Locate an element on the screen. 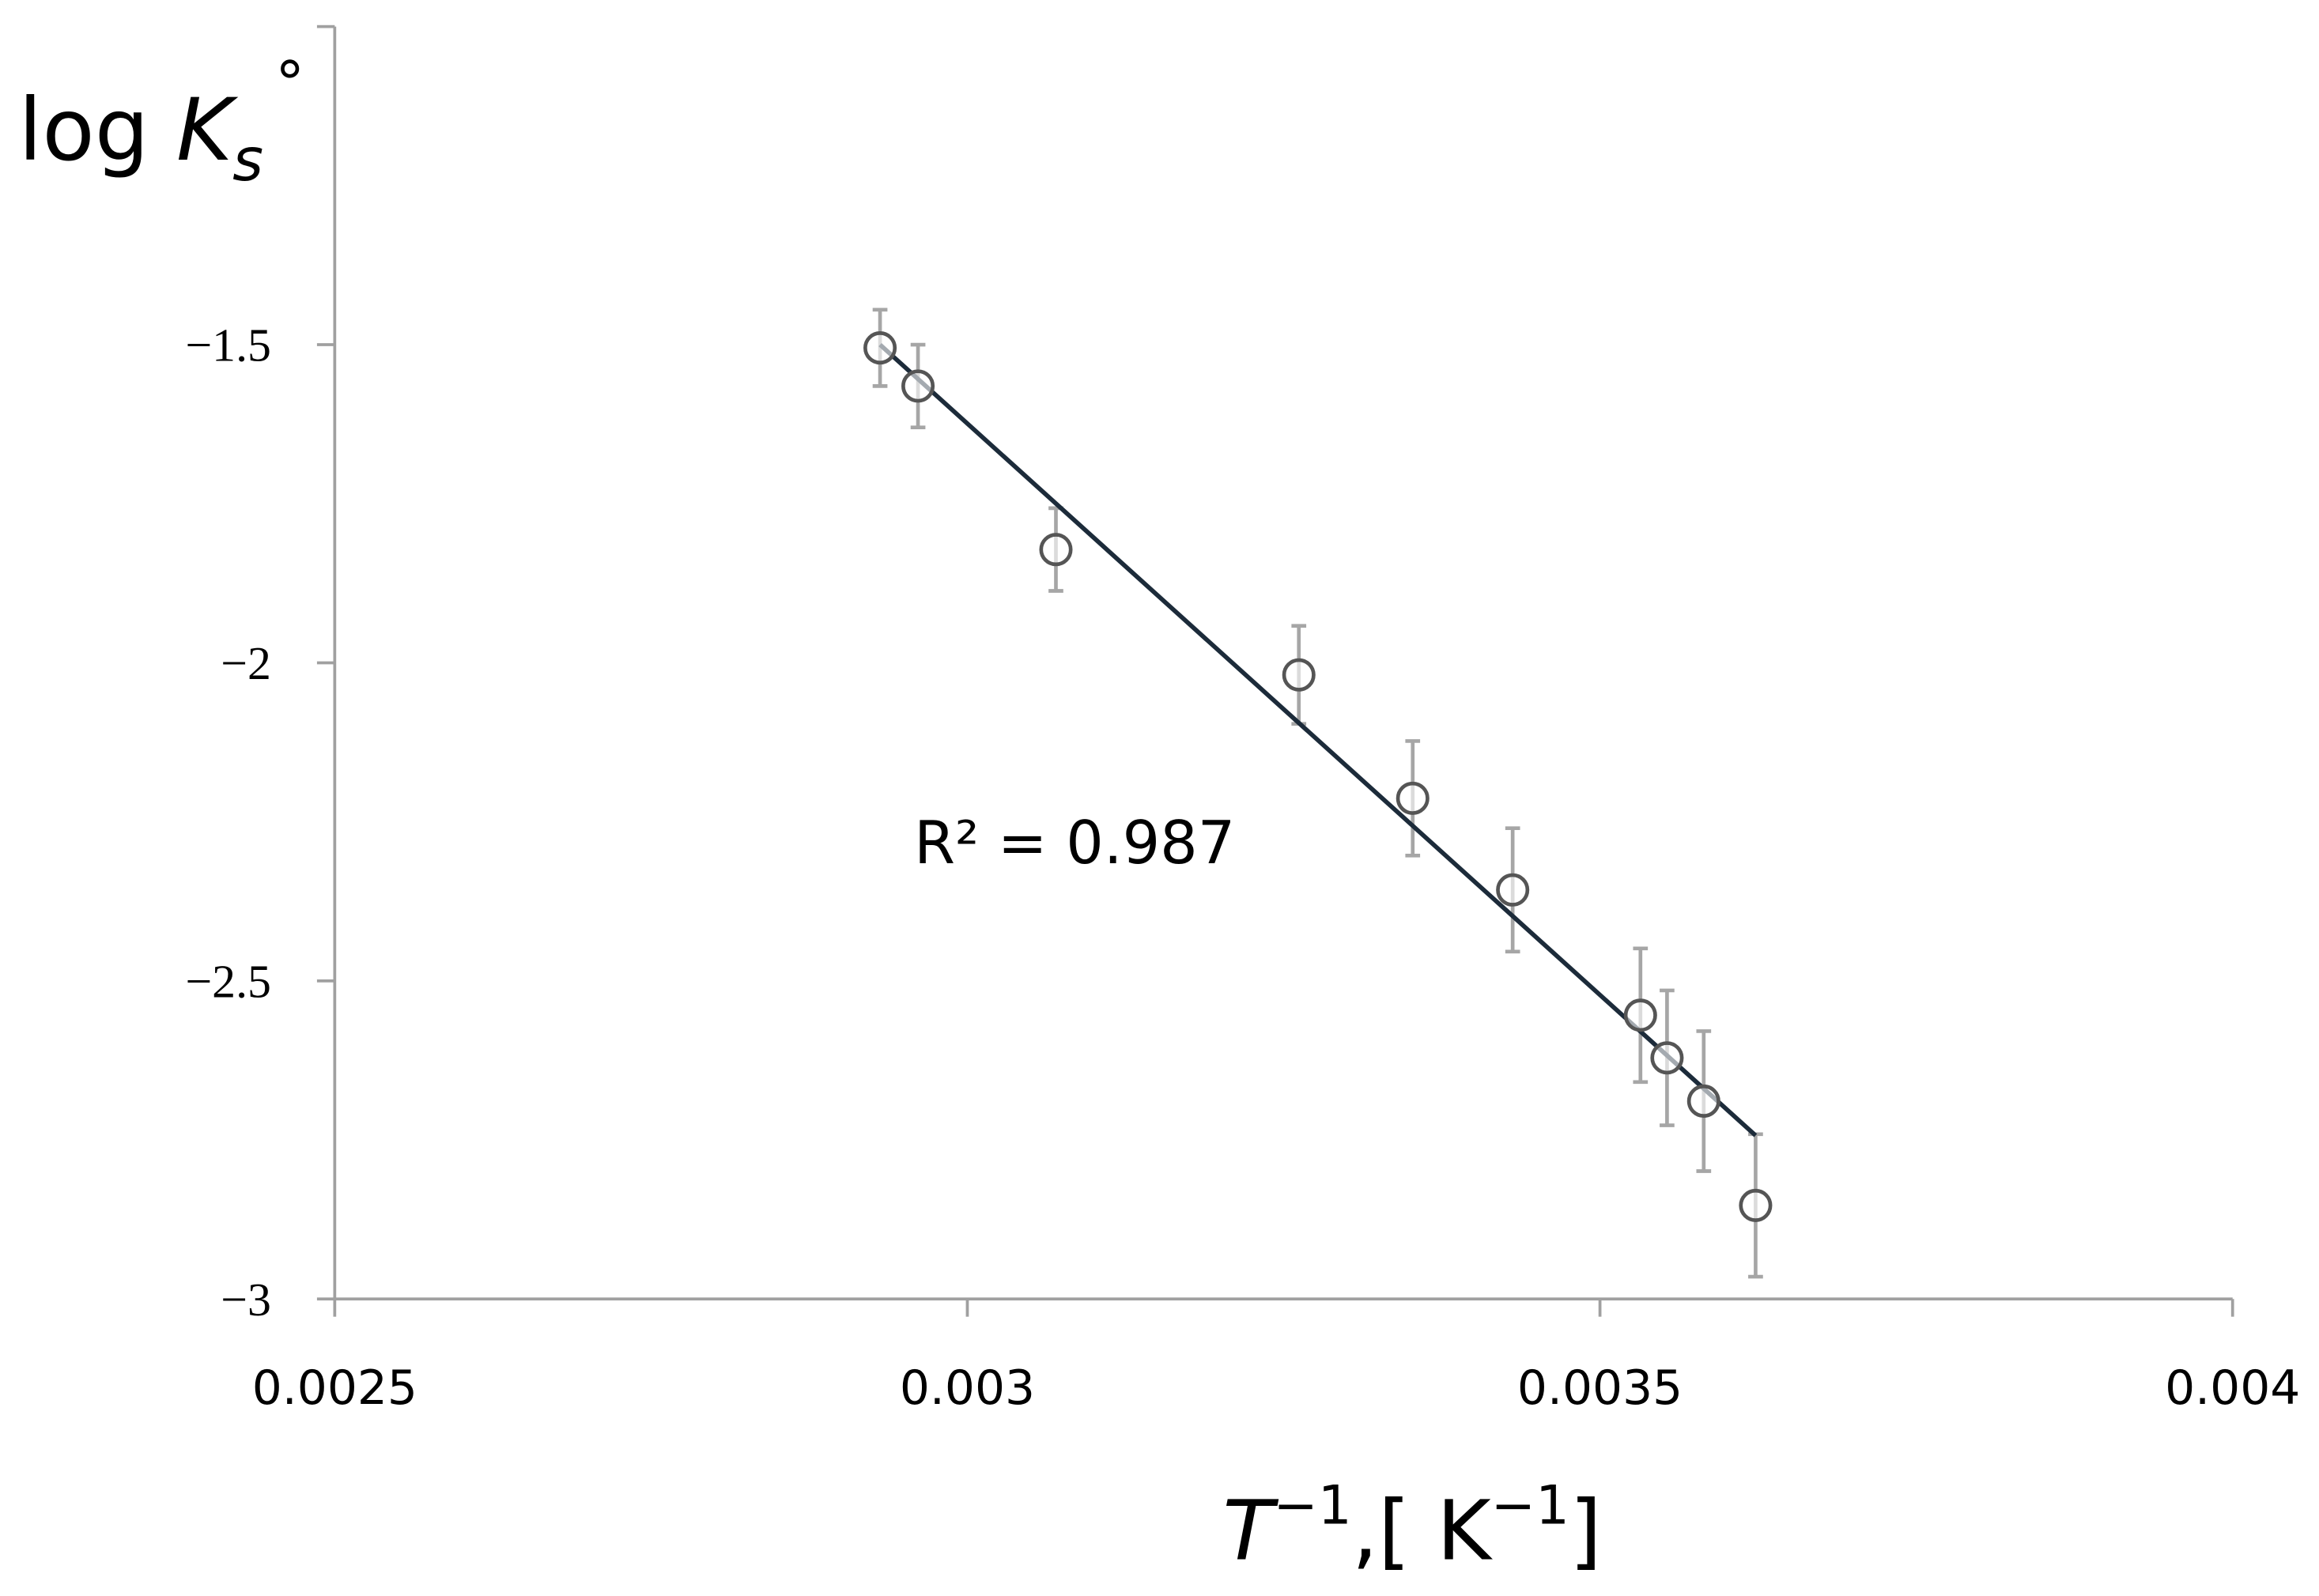 This screenshot has width=2319, height=1596. x-title-part: ] is located at coordinates (1585, 1531).